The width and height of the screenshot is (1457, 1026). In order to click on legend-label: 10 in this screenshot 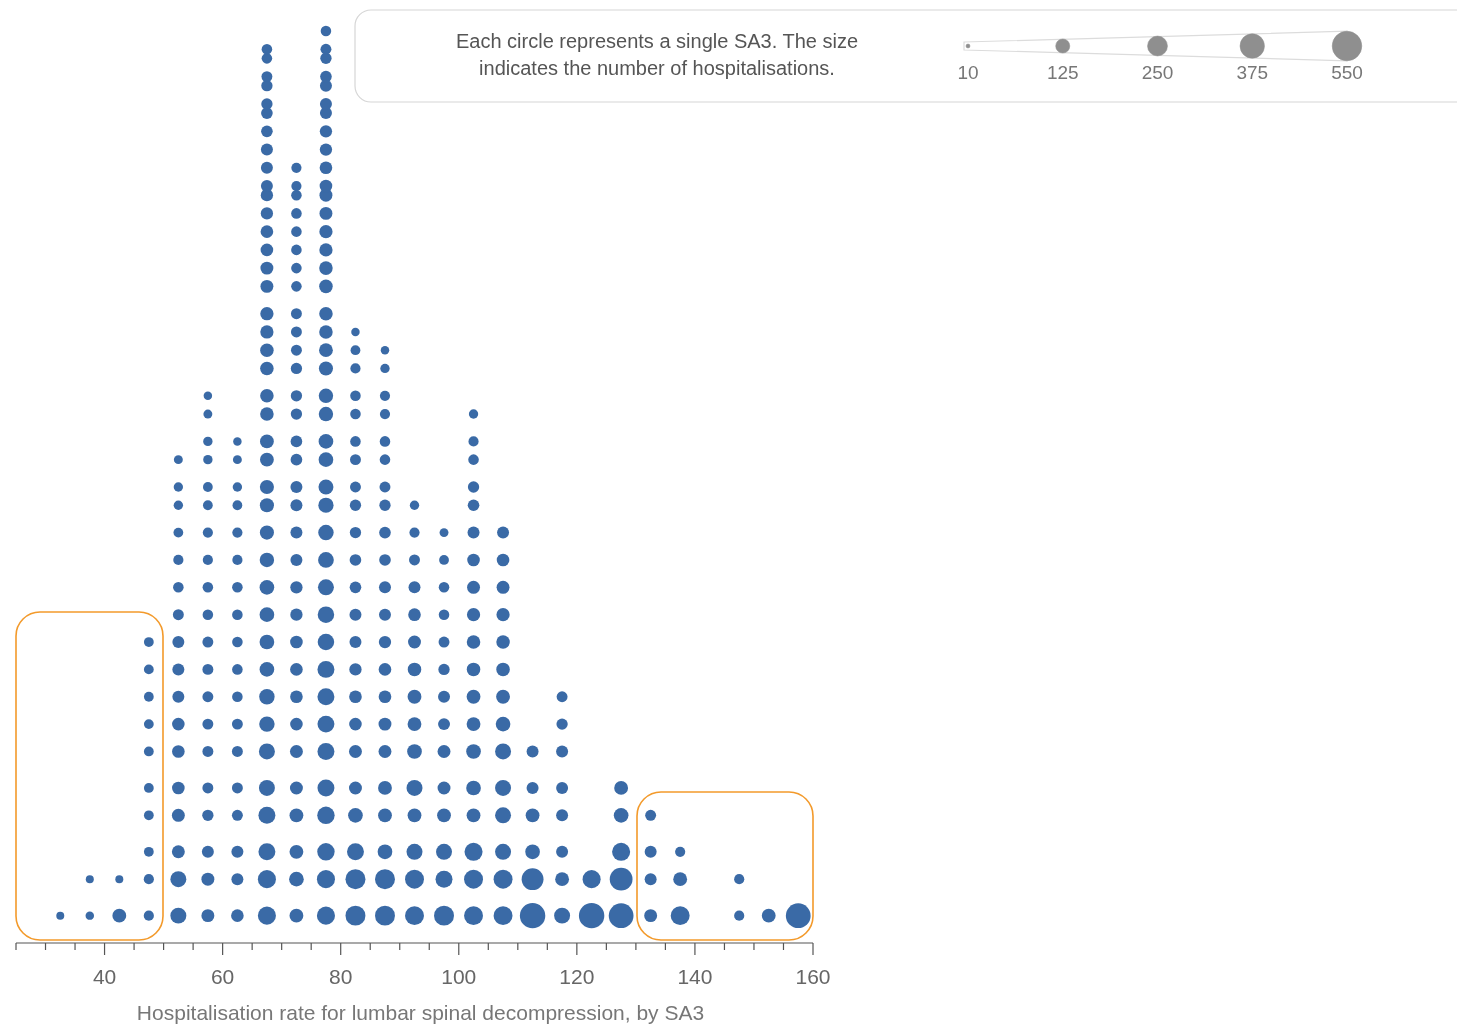, I will do `click(968, 72)`.